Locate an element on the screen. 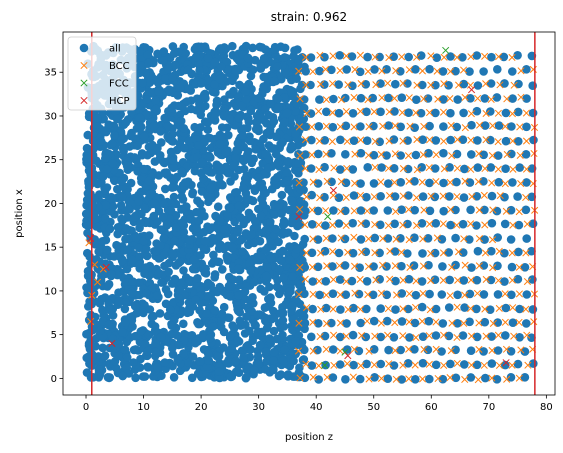 The image size is (563, 453). legend-item-hcp: HCP is located at coordinates (105, 101).